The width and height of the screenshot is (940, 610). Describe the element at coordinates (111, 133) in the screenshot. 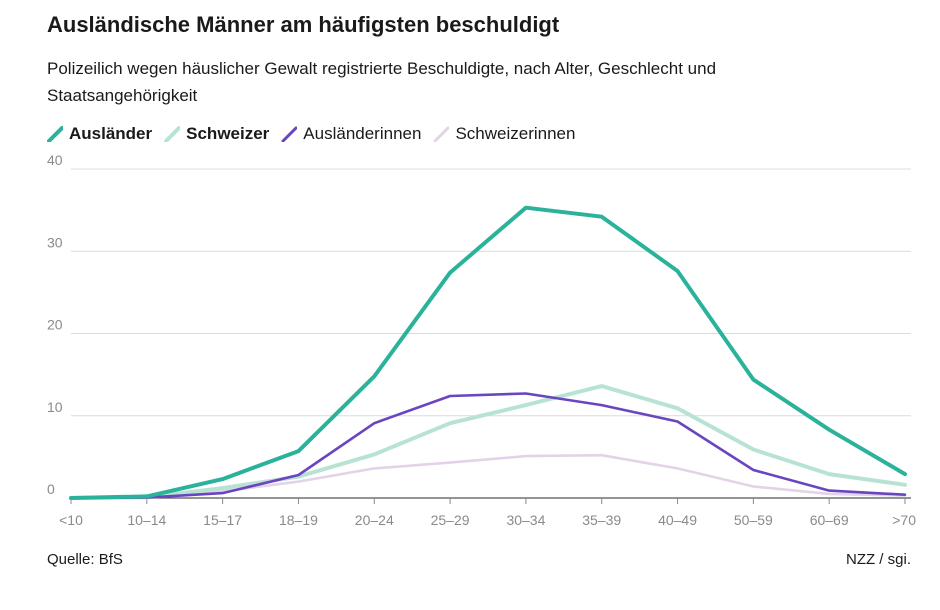

I see `legend-label: Ausländer` at that location.